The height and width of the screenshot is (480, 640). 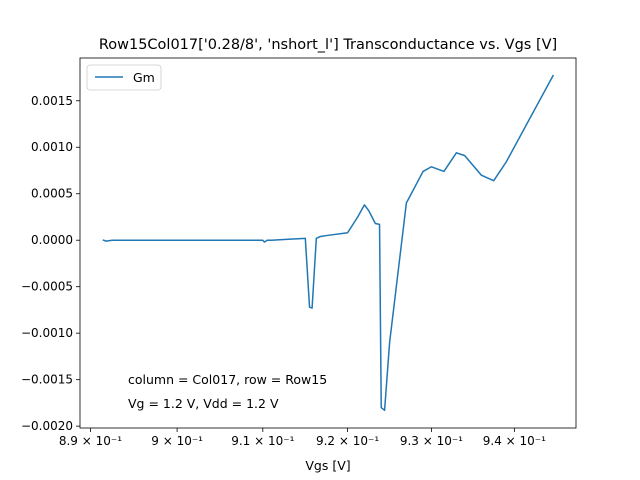 I want to click on y-tick-label: −0.0005, so click(x=47, y=287).